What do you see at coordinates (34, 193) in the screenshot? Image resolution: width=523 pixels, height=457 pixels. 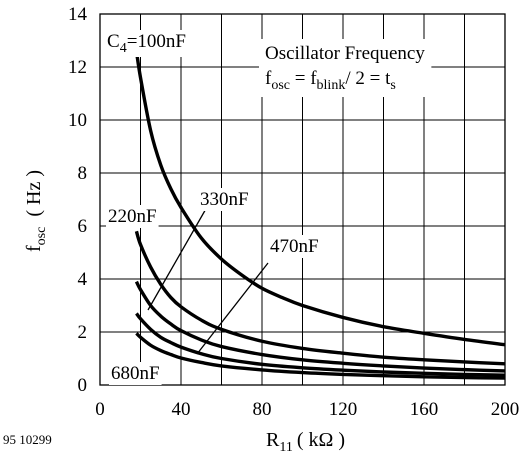 I see `y-label-unit: ( Hz )` at bounding box center [34, 193].